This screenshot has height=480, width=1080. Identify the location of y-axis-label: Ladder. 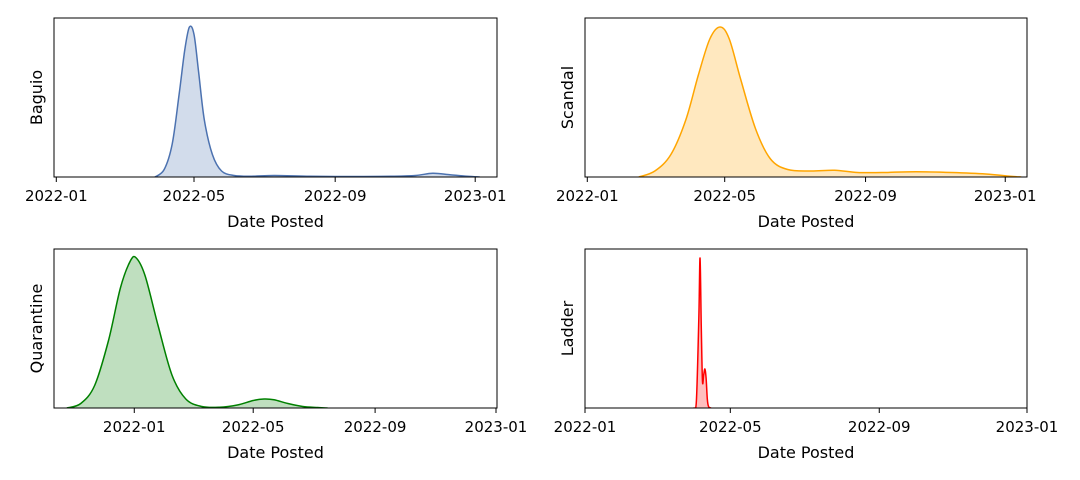
(567, 328).